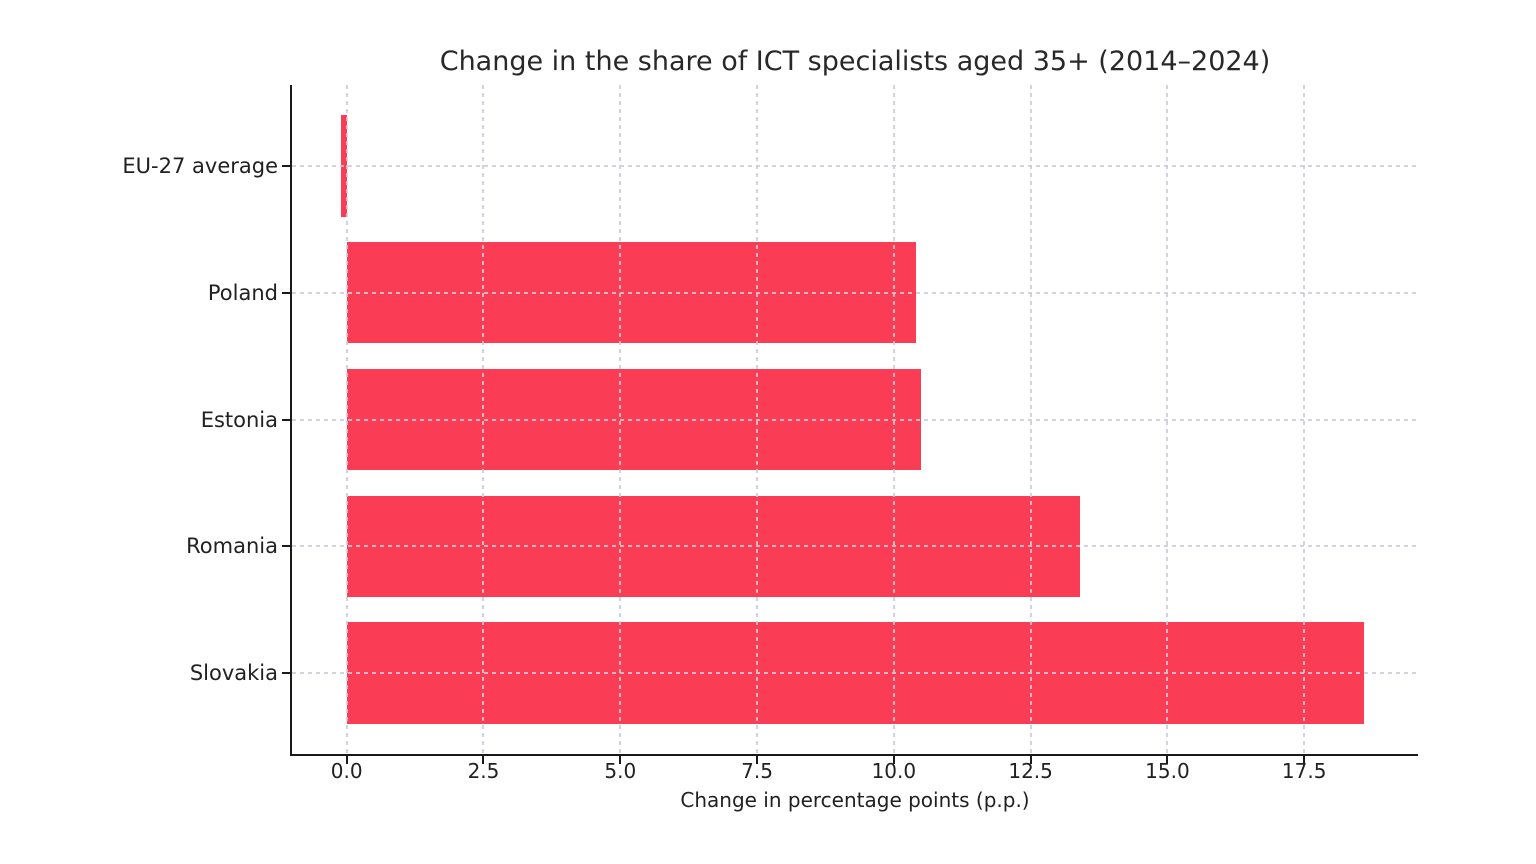  Describe the element at coordinates (620, 760) in the screenshot. I see `x-tick-mark-5.0` at that location.